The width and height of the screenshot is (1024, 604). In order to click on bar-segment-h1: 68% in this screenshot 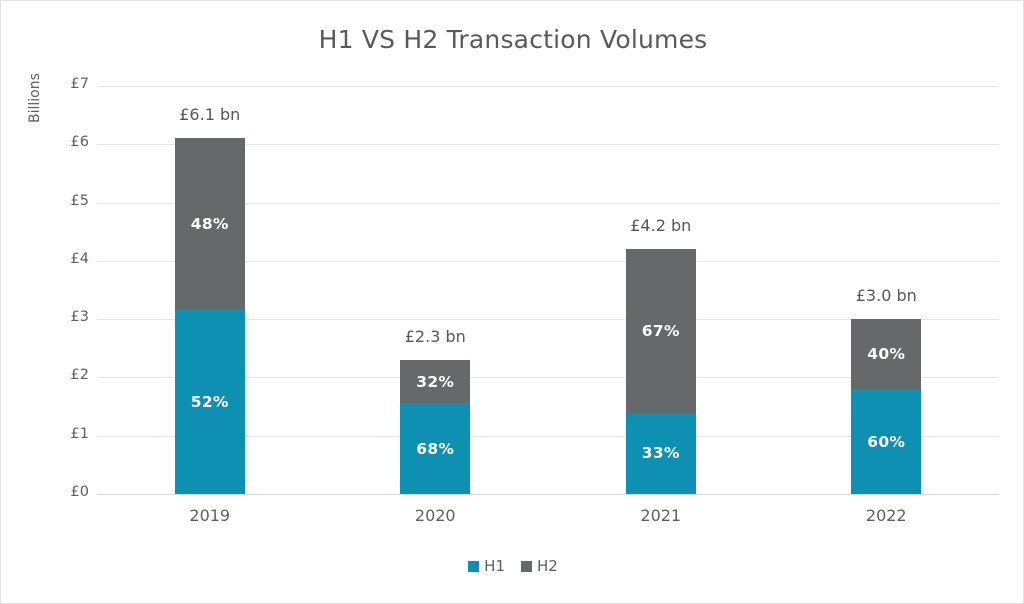, I will do `click(435, 448)`.